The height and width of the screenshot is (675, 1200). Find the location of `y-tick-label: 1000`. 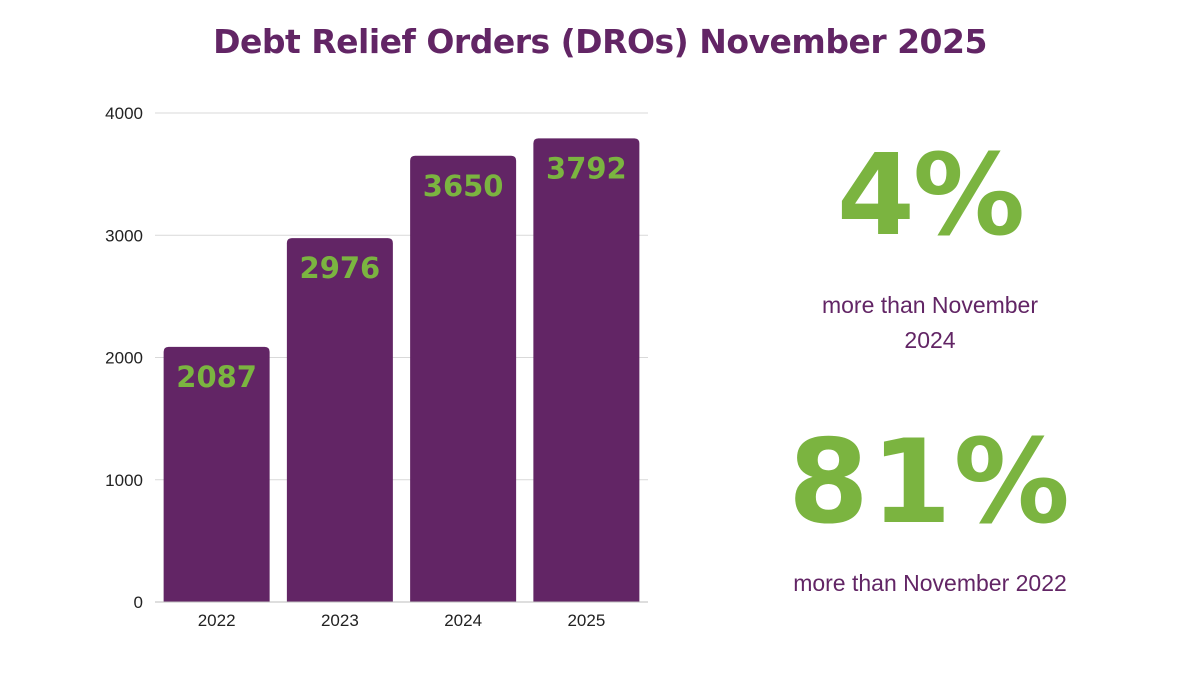

y-tick-label: 1000 is located at coordinates (124, 480).